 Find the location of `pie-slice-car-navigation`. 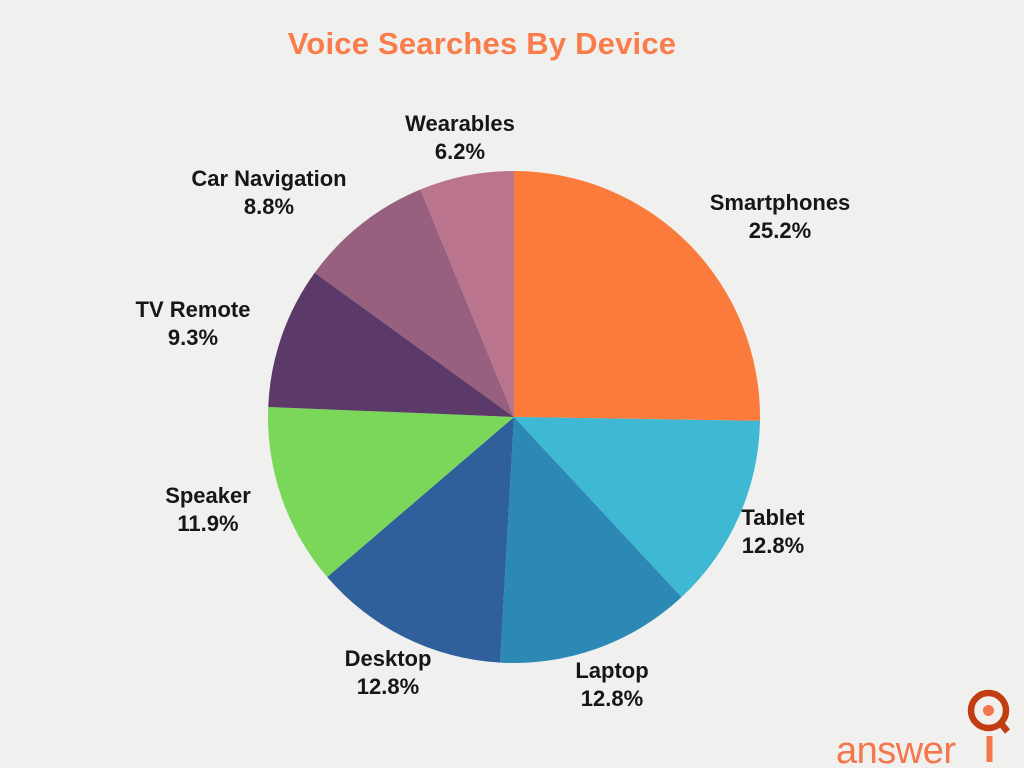

pie-slice-car-navigation is located at coordinates (414, 303).